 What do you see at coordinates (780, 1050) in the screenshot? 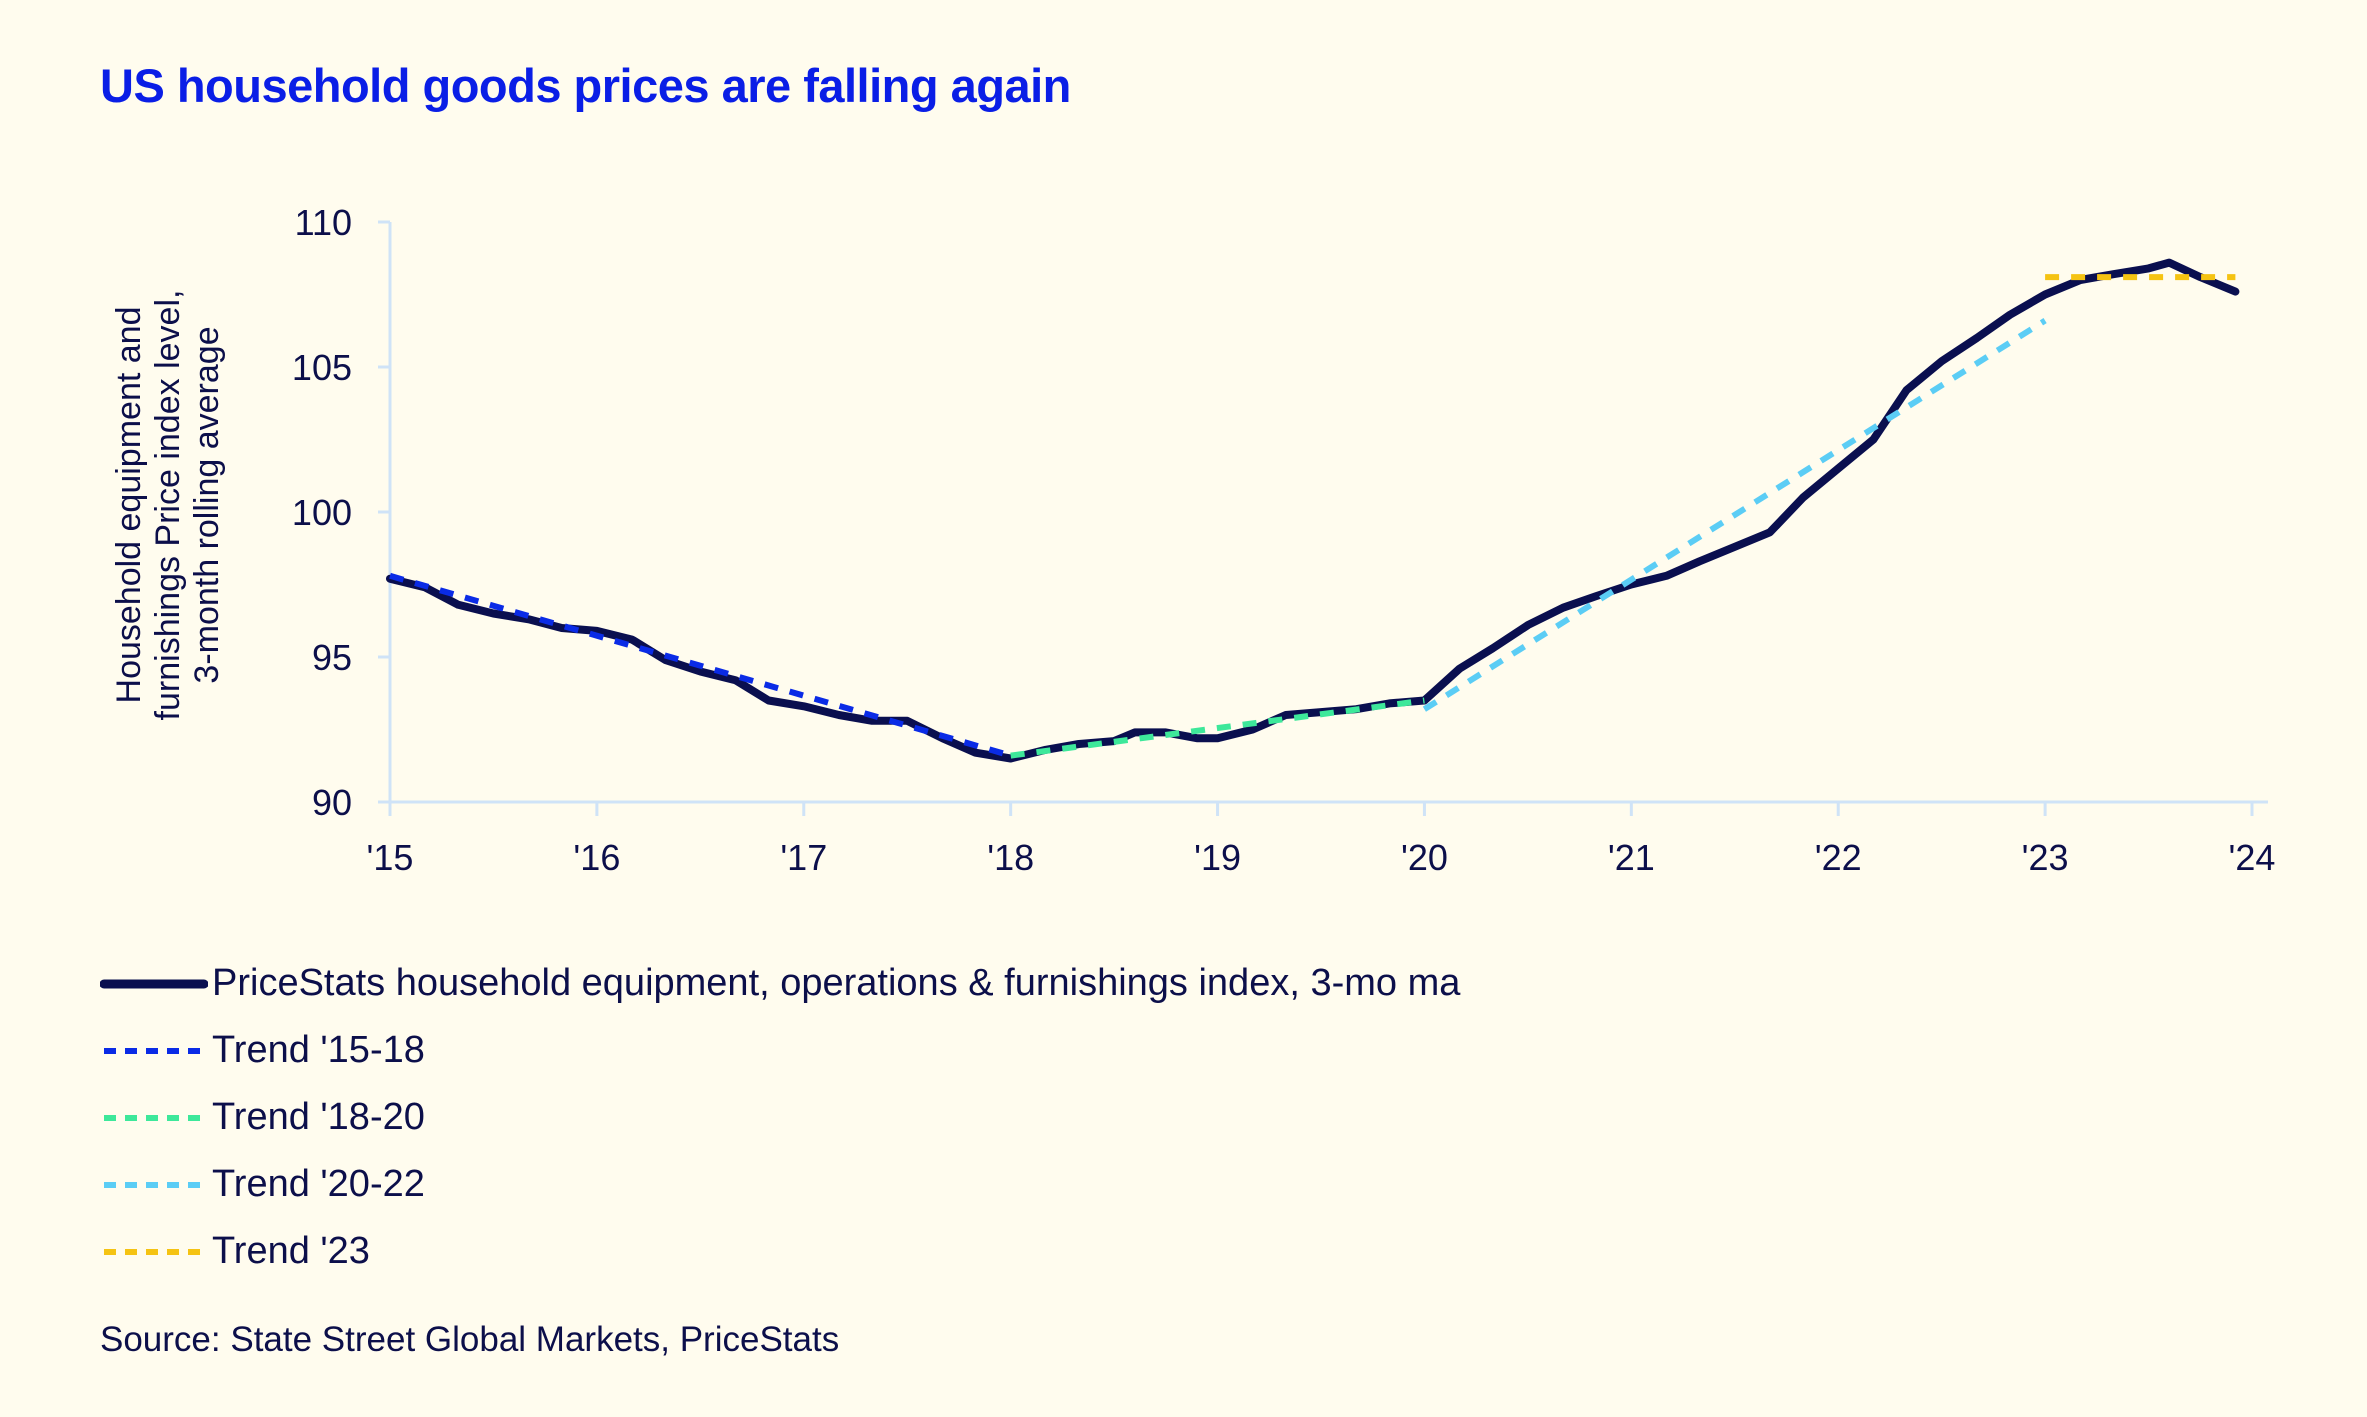
I see `legend-item: Trend '15-18` at bounding box center [780, 1050].